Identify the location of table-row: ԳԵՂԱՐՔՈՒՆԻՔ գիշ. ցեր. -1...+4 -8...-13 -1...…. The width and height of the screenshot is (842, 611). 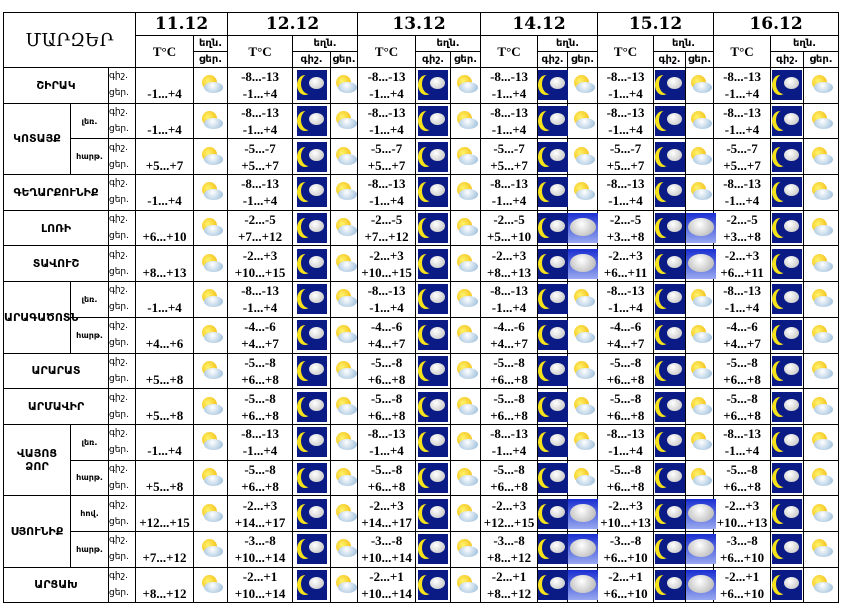
(421, 192).